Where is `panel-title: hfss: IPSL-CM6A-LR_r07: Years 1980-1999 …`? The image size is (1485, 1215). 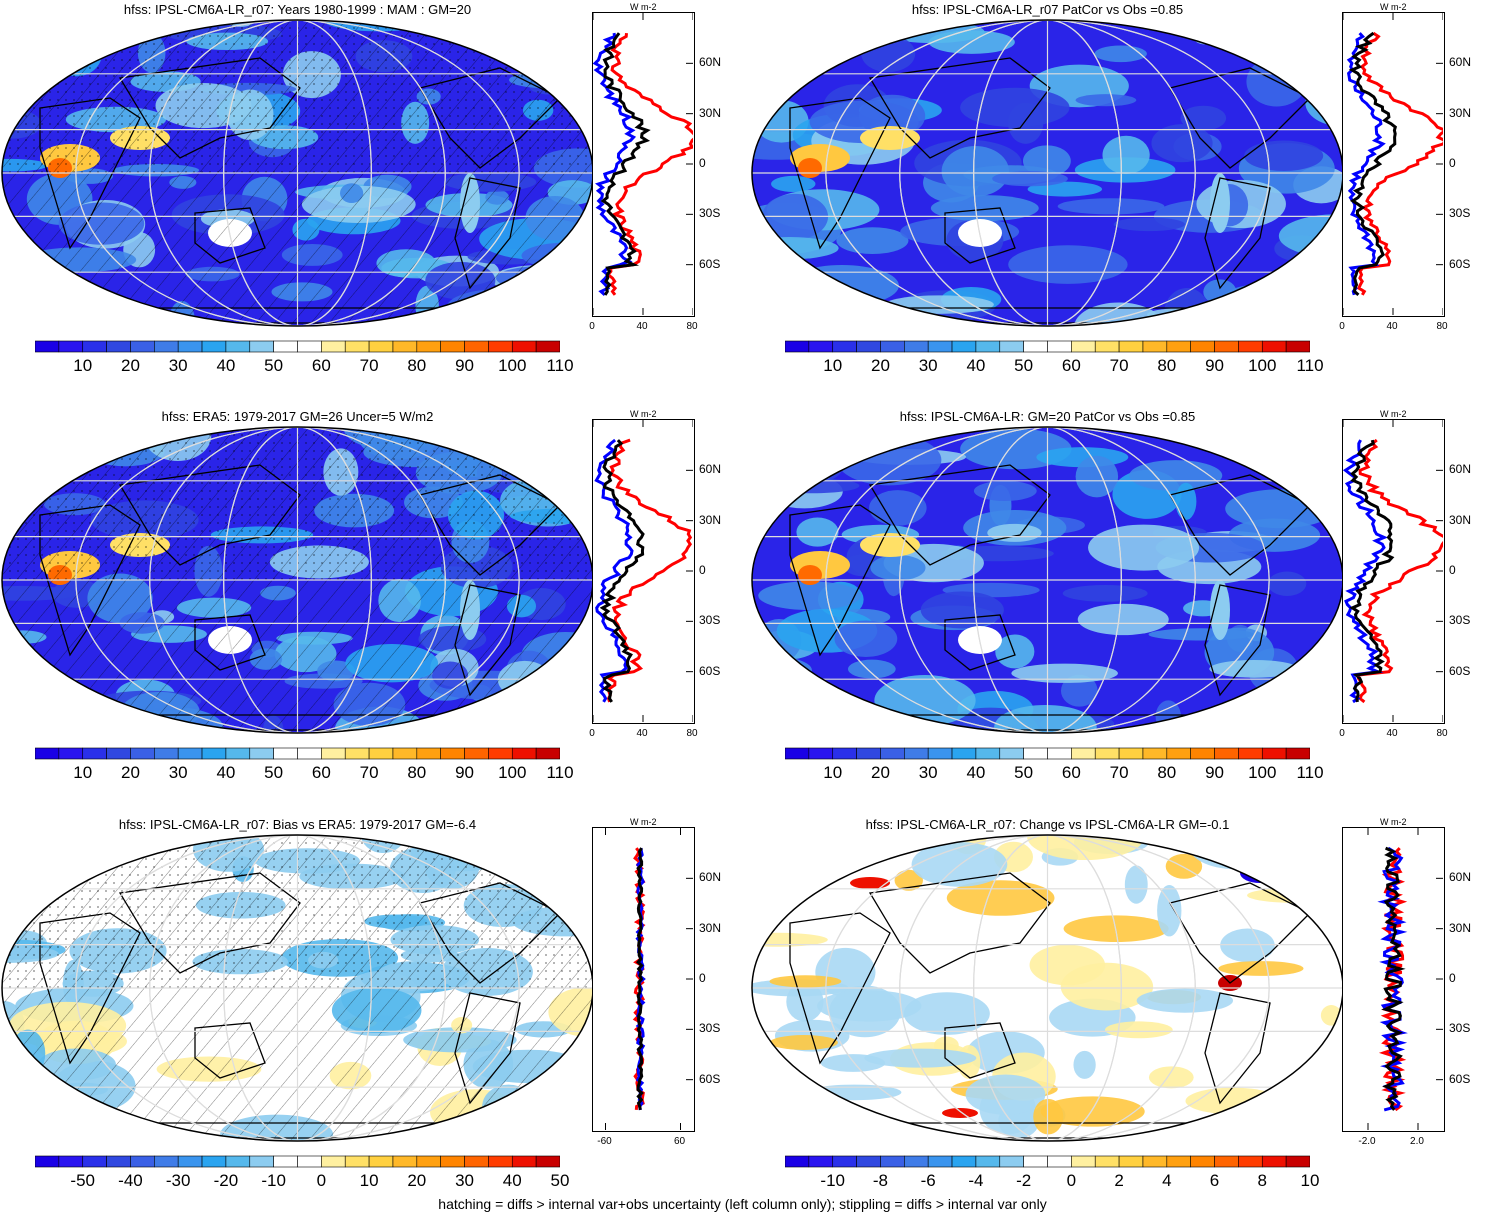
panel-title: hfss: IPSL-CM6A-LR_r07: Years 1980-1999 … is located at coordinates (297, 9).